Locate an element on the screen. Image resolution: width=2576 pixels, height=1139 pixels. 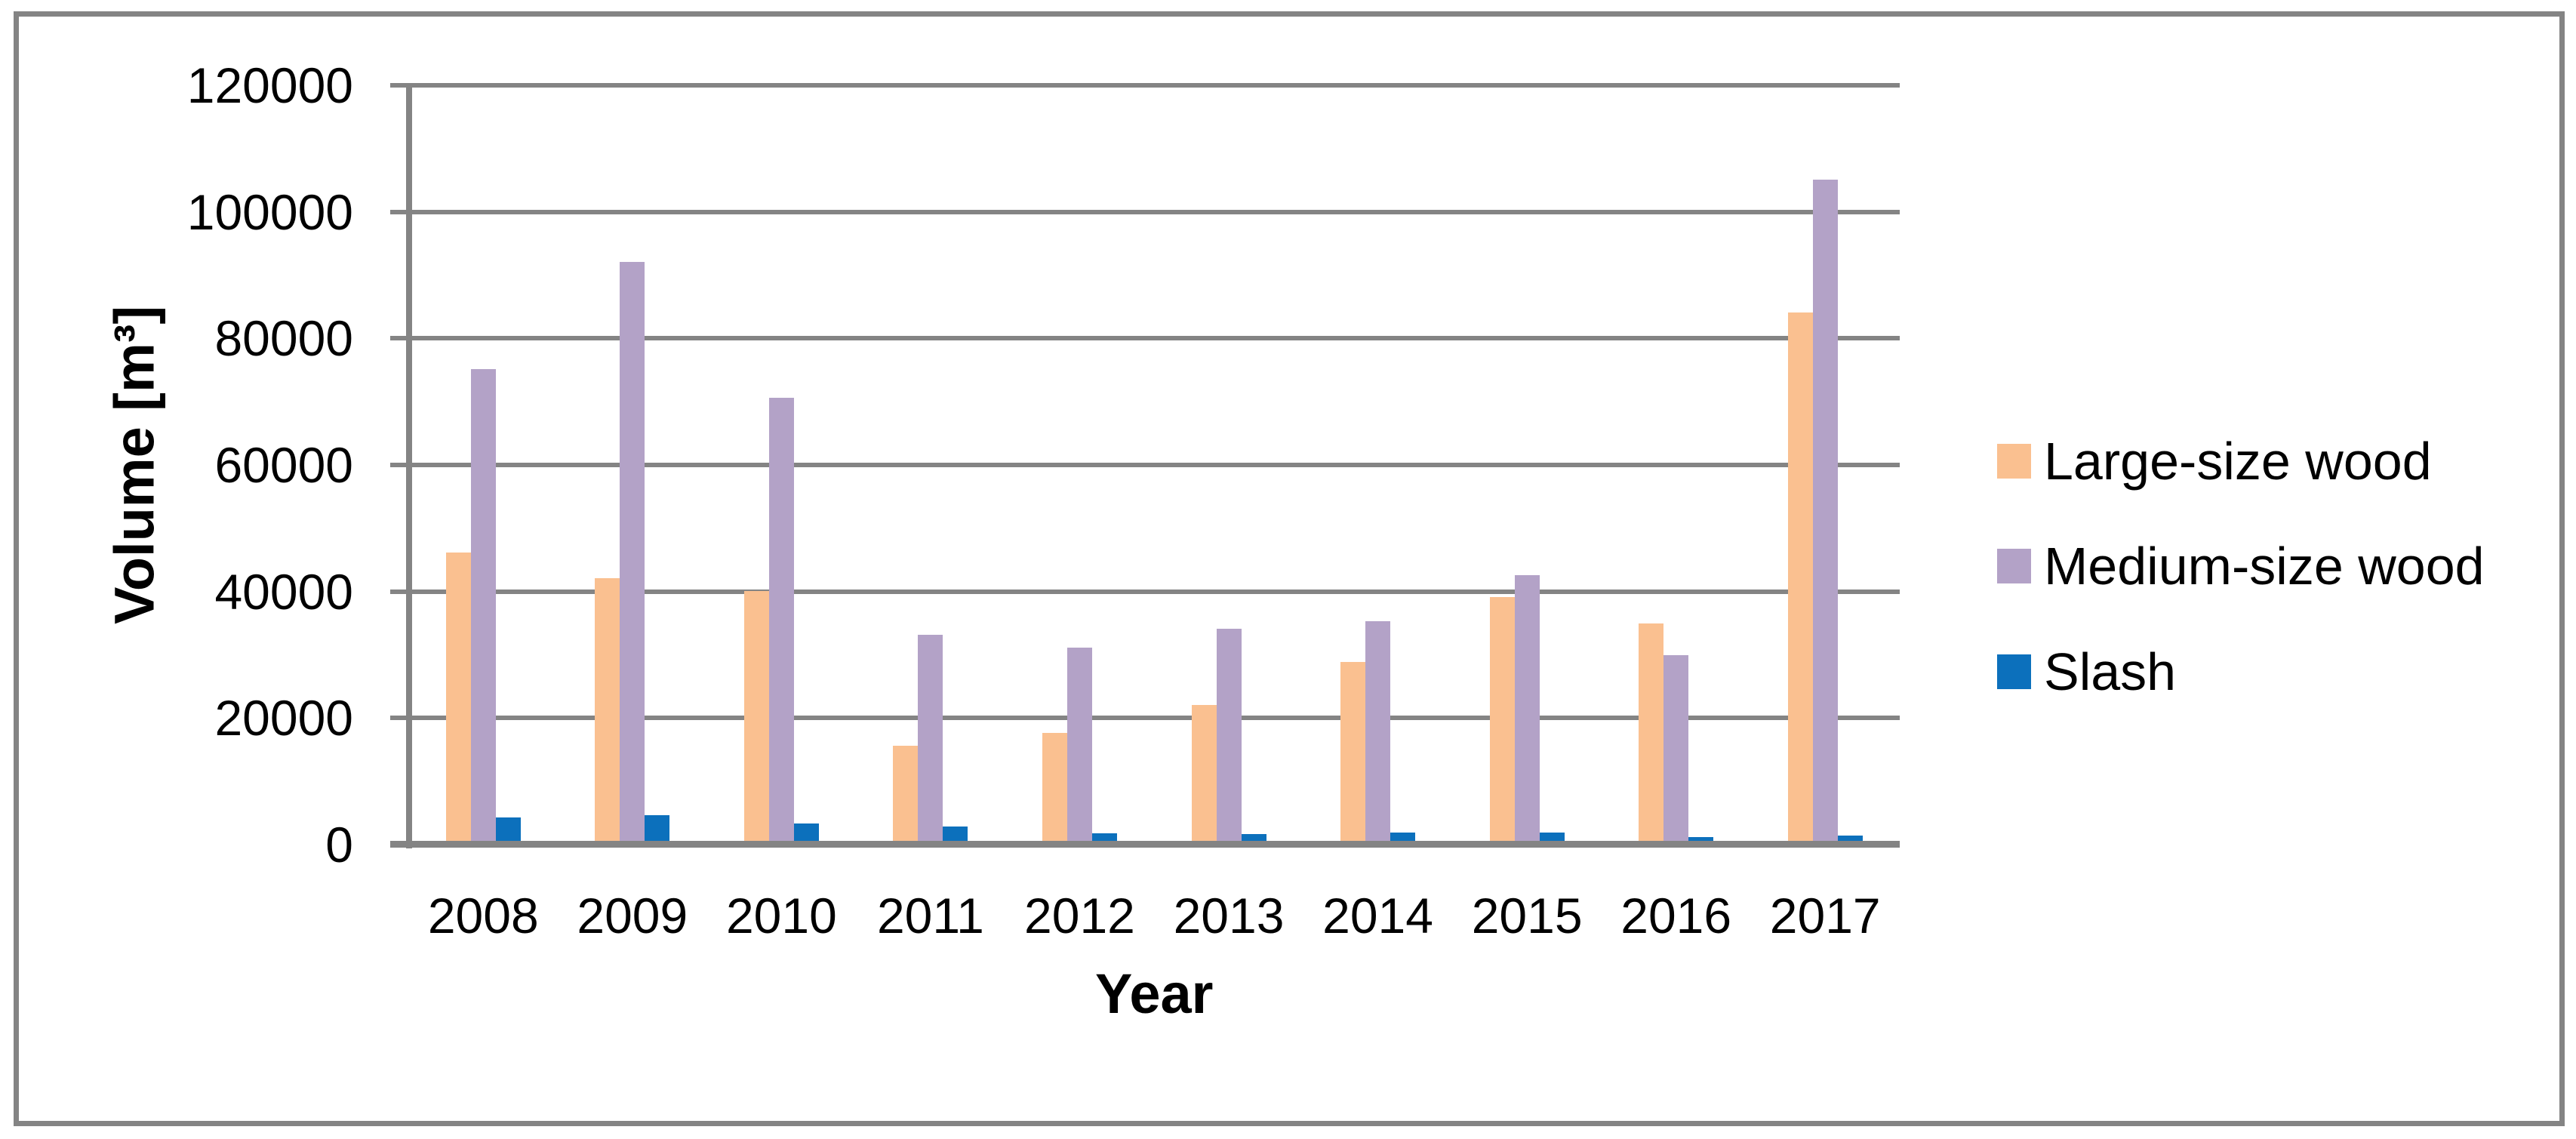
bar-slash-2016 is located at coordinates (1701, 840).